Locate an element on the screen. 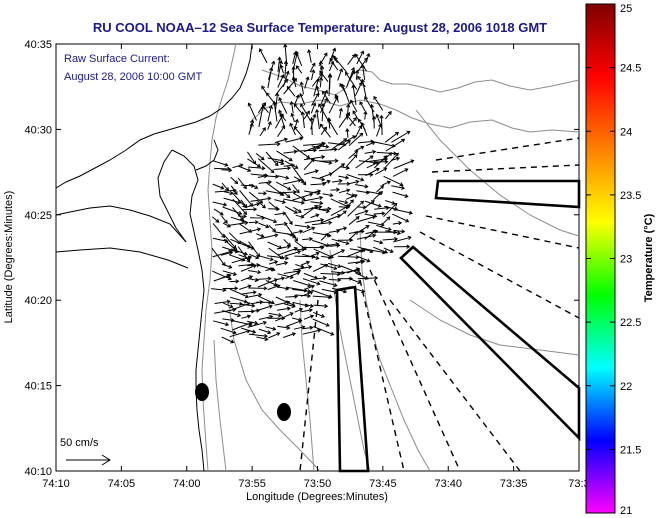 This screenshot has height=518, width=660. scale-arrow is located at coordinates (88, 460).